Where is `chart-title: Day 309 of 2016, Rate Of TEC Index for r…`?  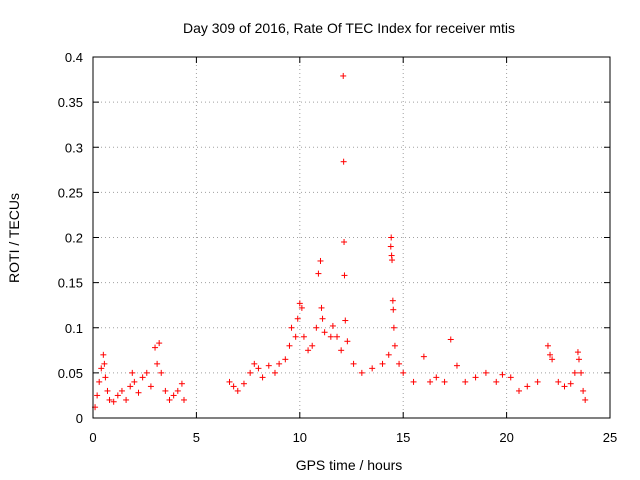
chart-title: Day 309 of 2016, Rate Of TEC Index for r… is located at coordinates (349, 28).